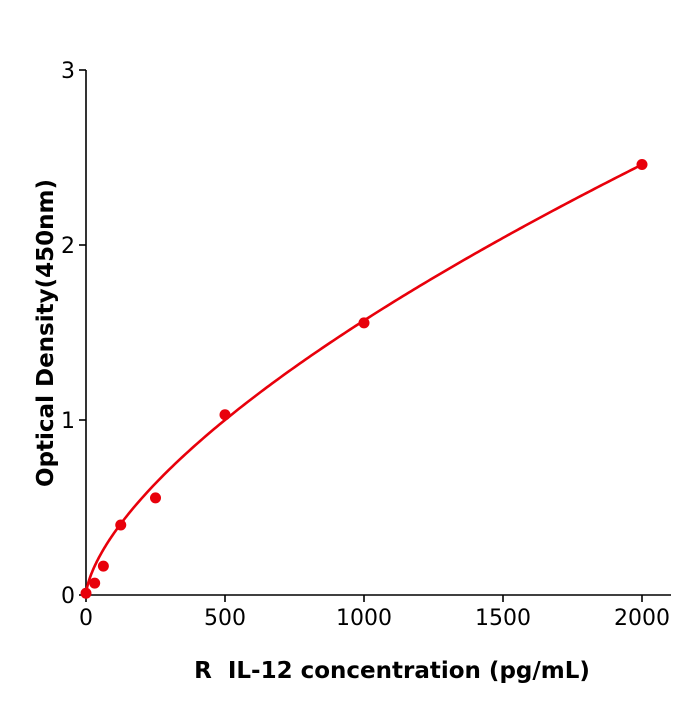 The height and width of the screenshot is (704, 700). What do you see at coordinates (68, 421) in the screenshot?
I see `y-tick-label: 1` at bounding box center [68, 421].